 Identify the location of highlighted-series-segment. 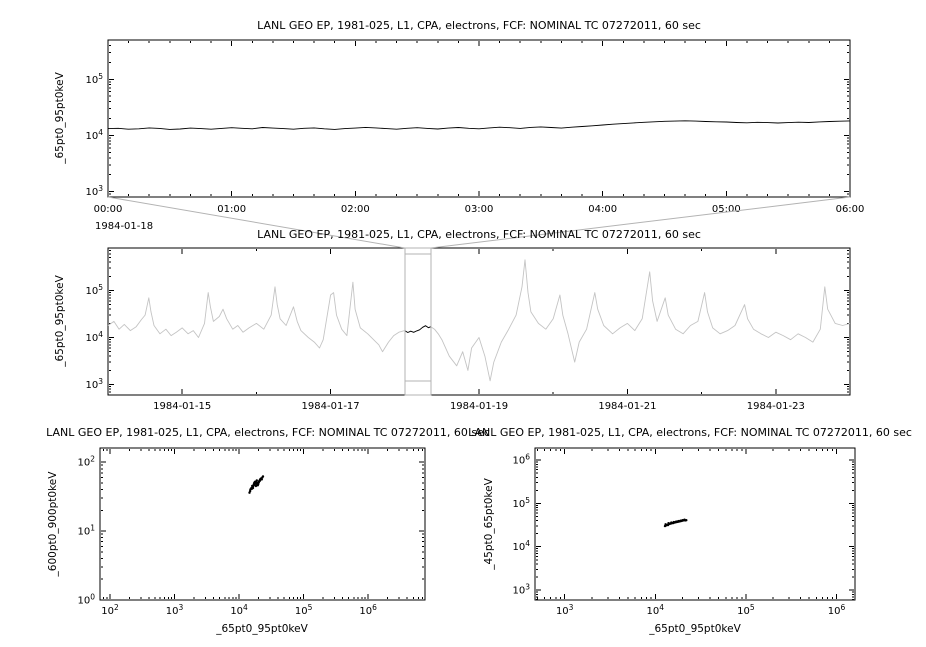
(417, 329).